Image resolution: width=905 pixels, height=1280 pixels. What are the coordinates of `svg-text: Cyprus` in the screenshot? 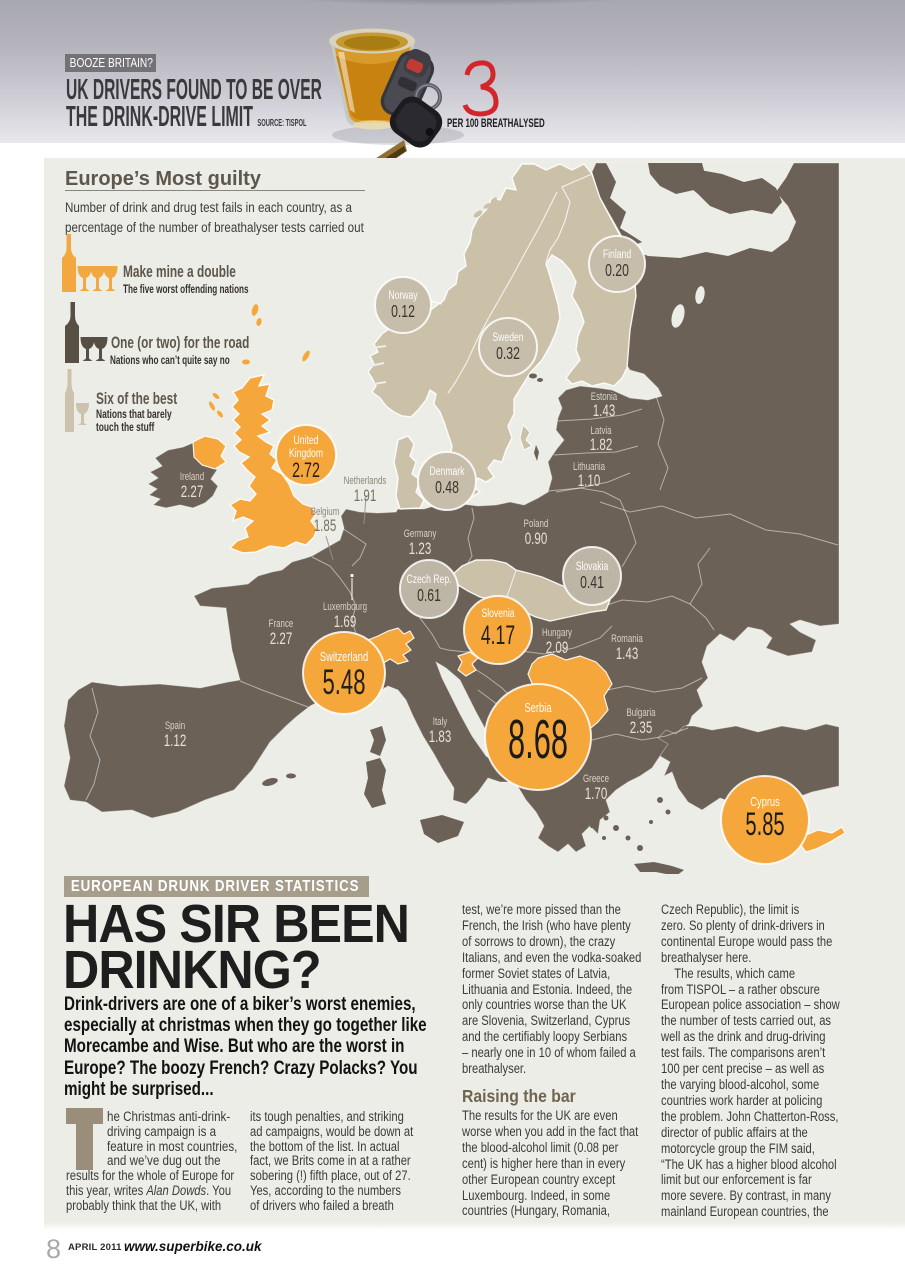 It's located at (765, 803).